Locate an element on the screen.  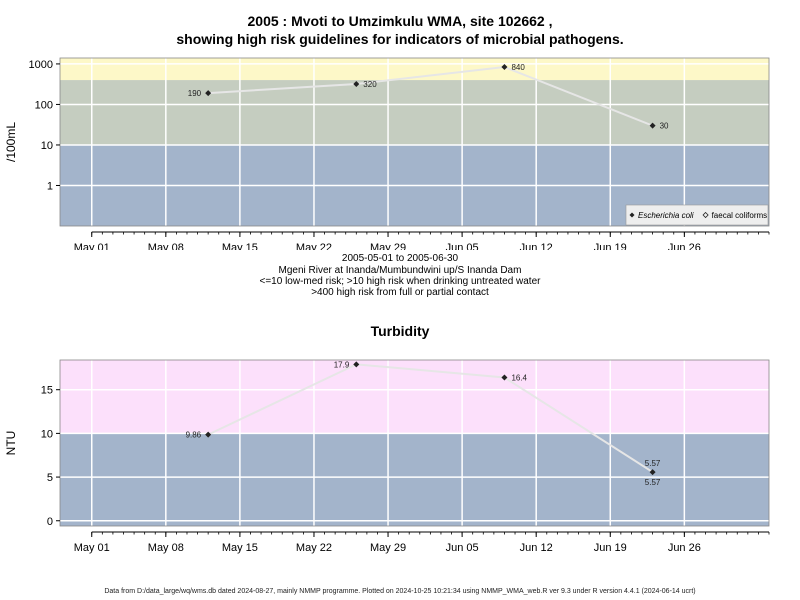
data-label-2: 16.4 is located at coordinates (519, 377).